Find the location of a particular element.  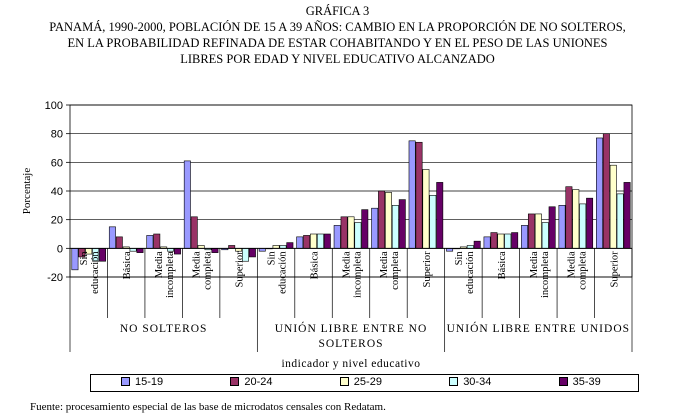

legend-item-35-39: 35-39 is located at coordinates (579, 383).